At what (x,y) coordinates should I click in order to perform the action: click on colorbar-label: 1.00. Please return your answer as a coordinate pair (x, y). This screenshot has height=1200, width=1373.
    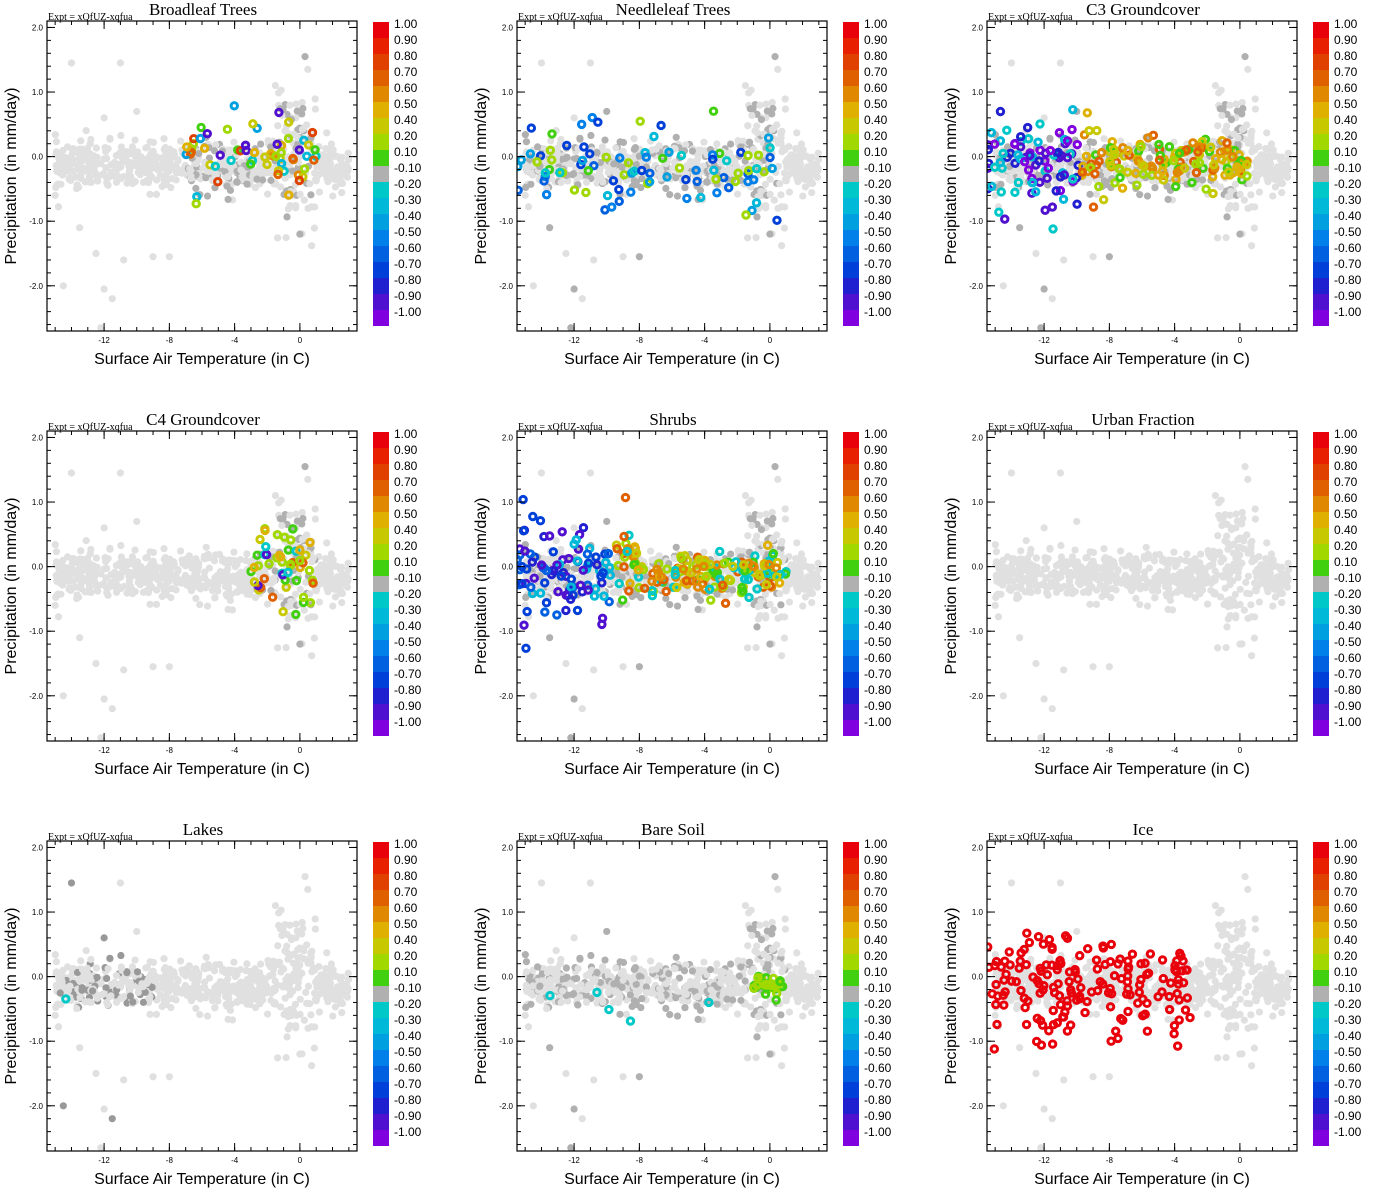
    Looking at the image, I should click on (876, 24).